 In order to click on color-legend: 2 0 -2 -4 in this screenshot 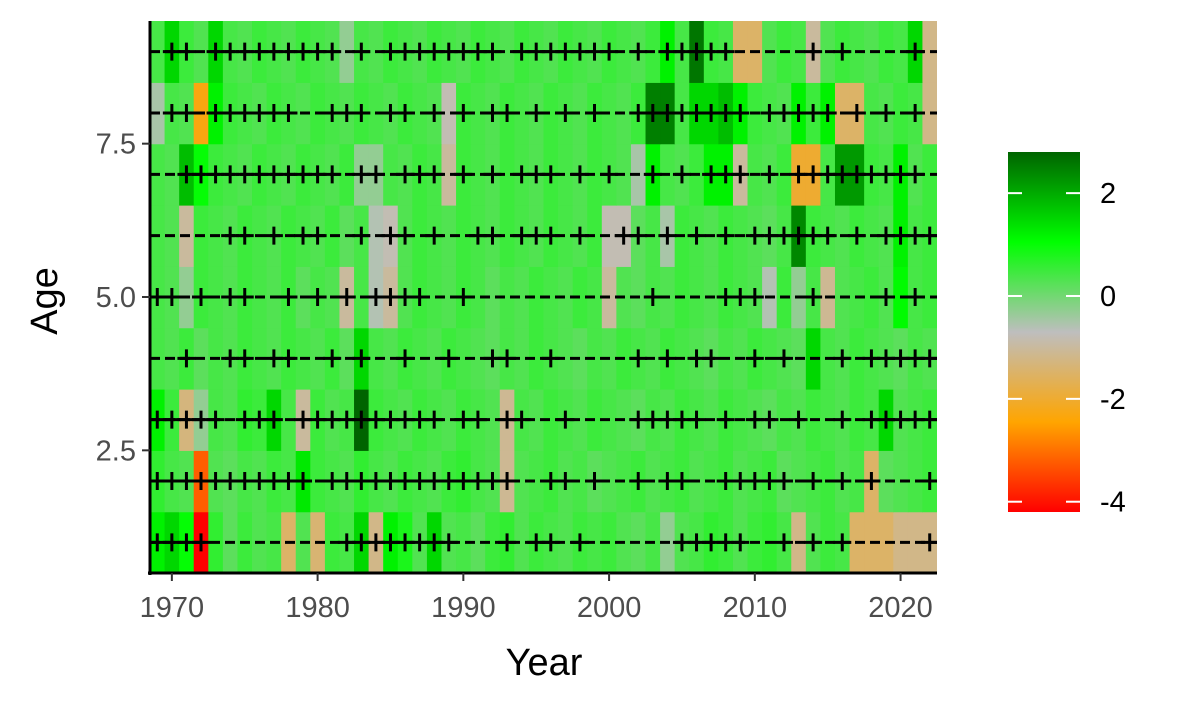, I will do `click(1067, 335)`.